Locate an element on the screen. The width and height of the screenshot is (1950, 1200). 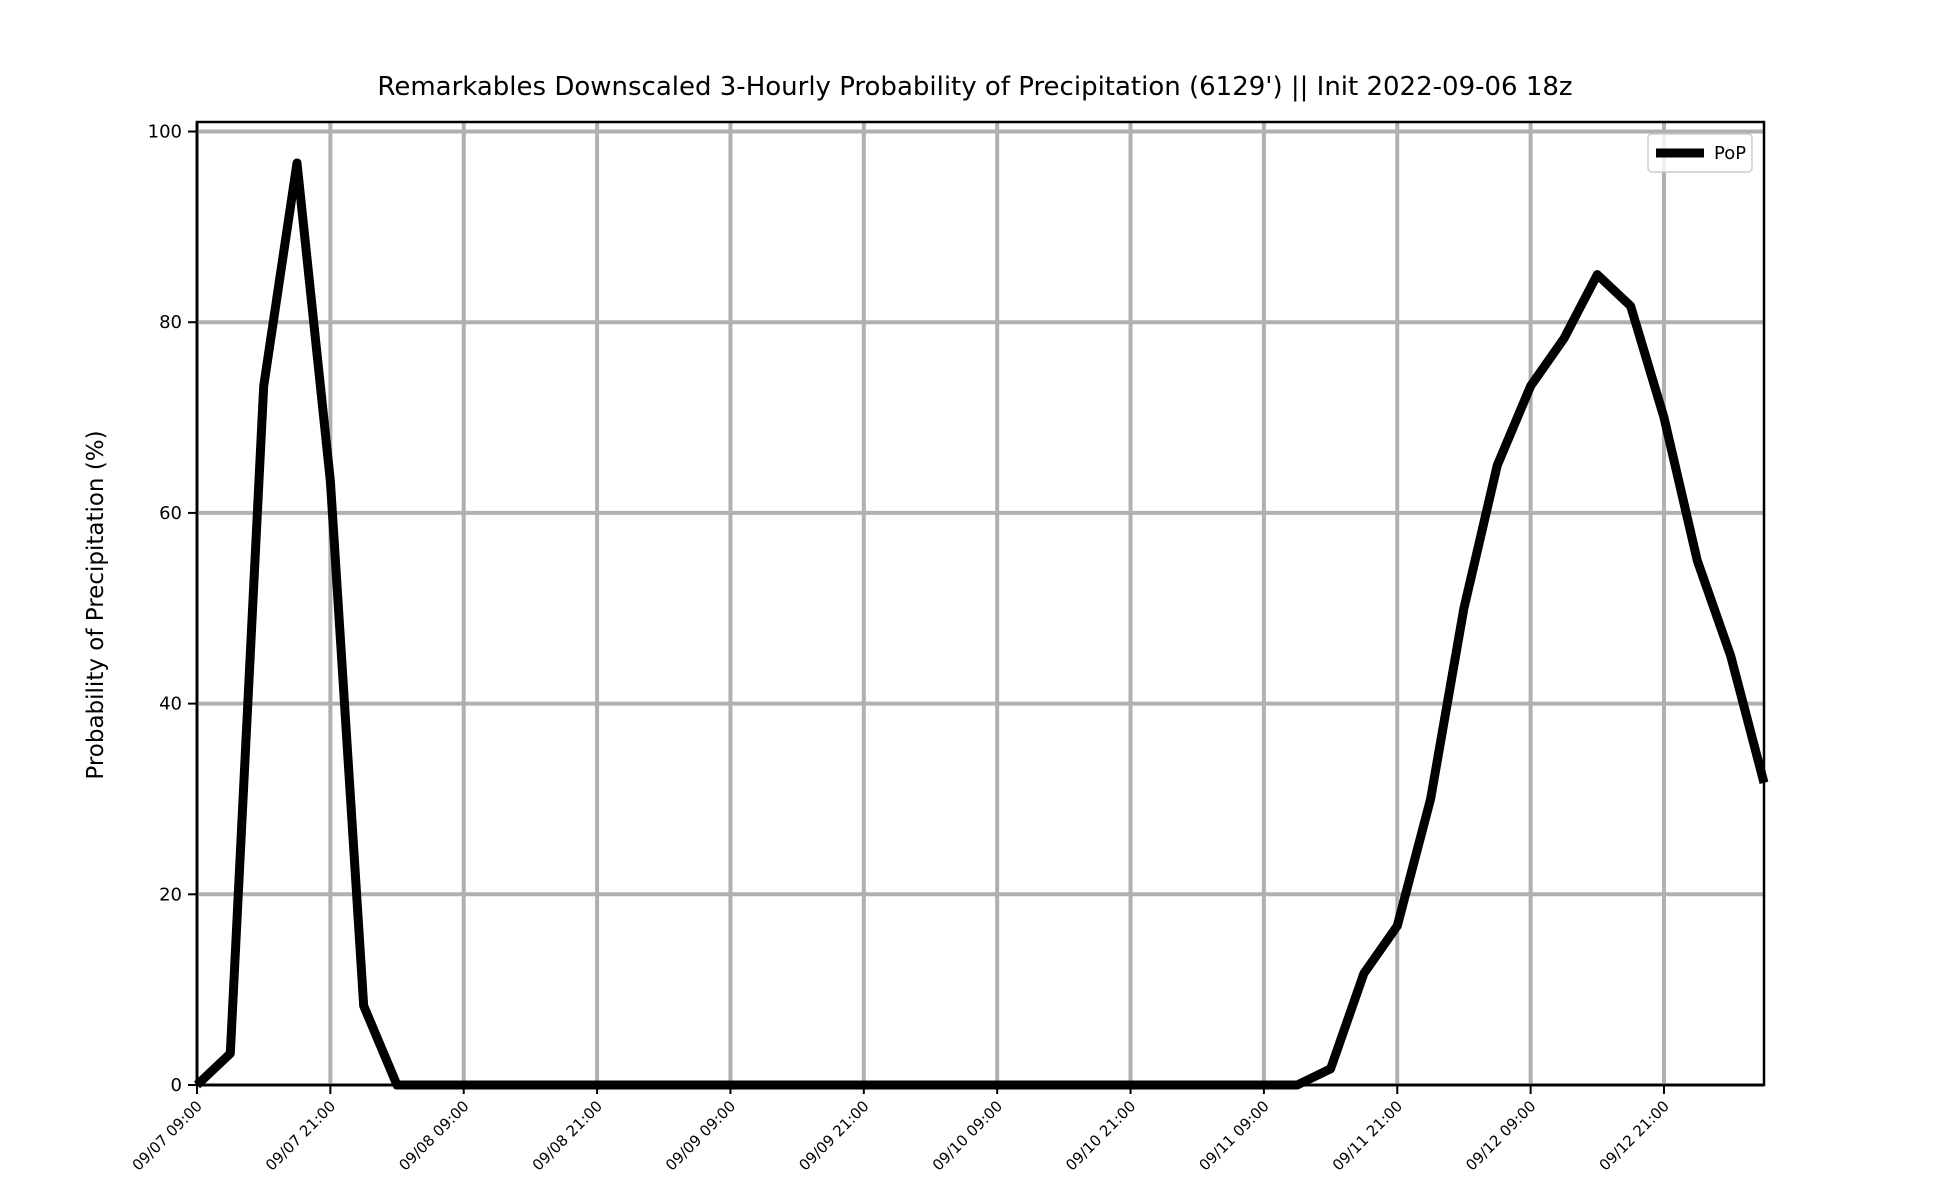
x-tick-label: 09/08 21:00 is located at coordinates (567, 1135).